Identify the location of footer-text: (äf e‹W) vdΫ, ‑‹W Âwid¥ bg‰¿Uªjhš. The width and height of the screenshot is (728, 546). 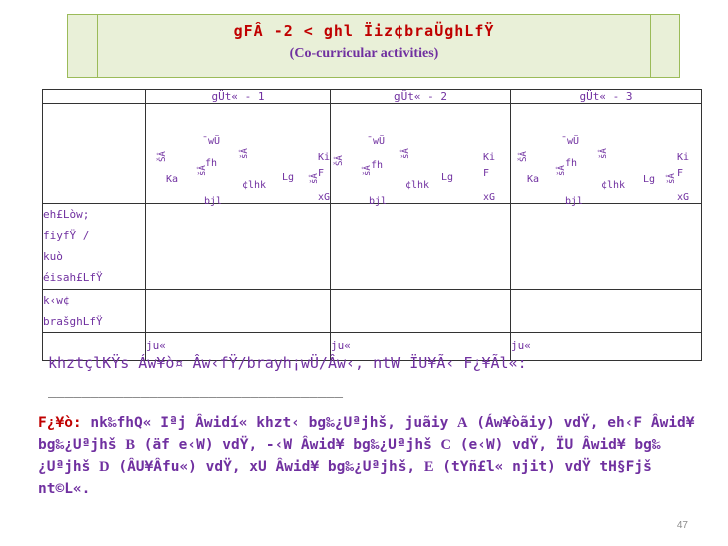
(288, 445).